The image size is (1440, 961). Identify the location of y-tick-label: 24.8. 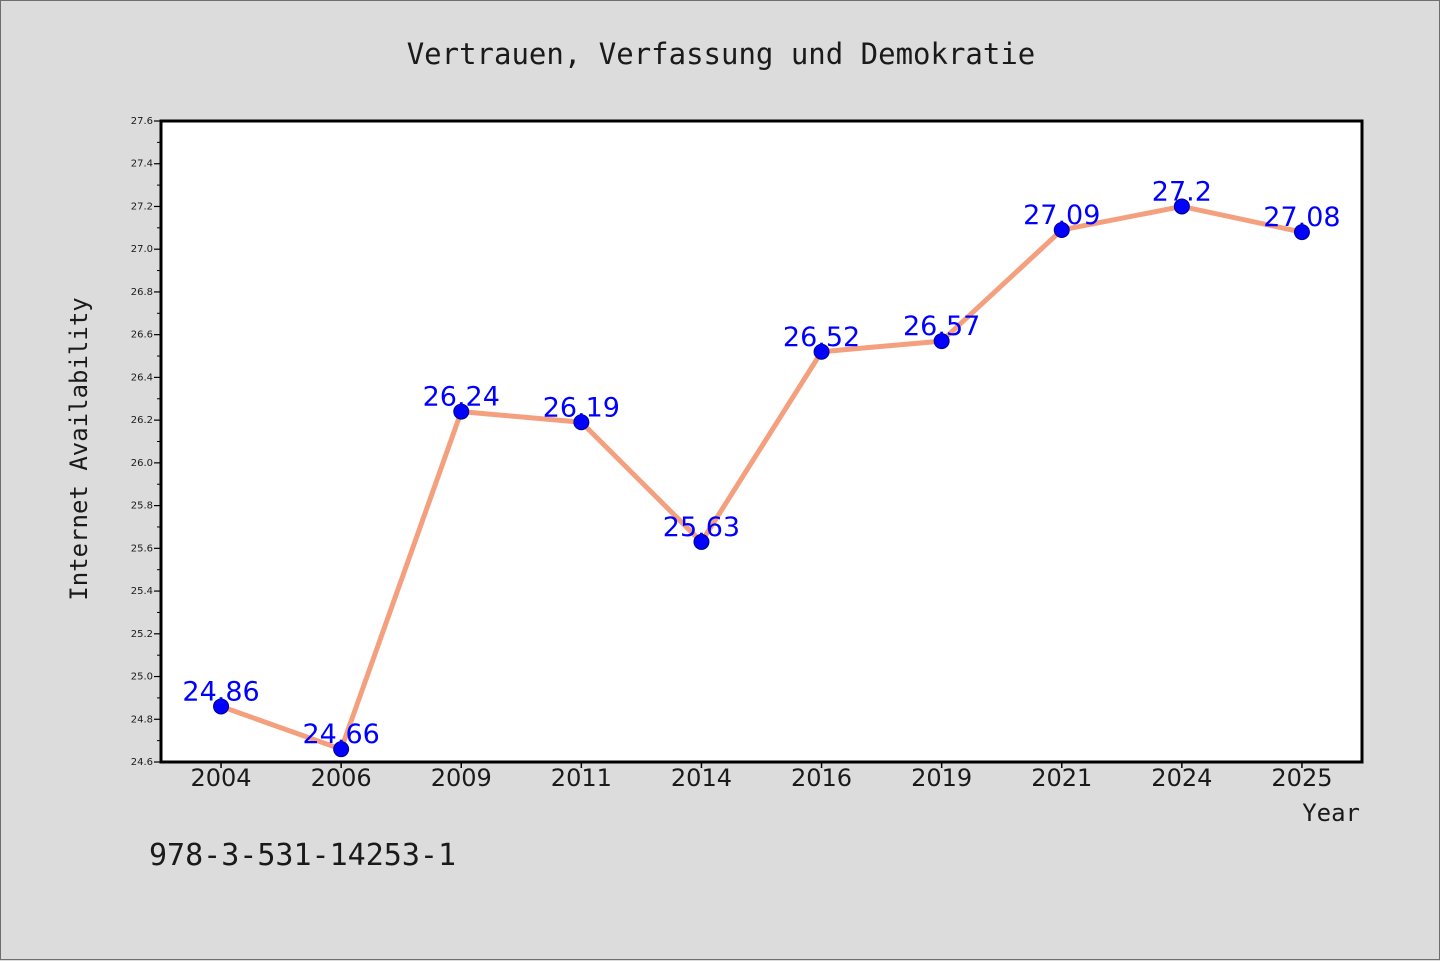
(142, 719).